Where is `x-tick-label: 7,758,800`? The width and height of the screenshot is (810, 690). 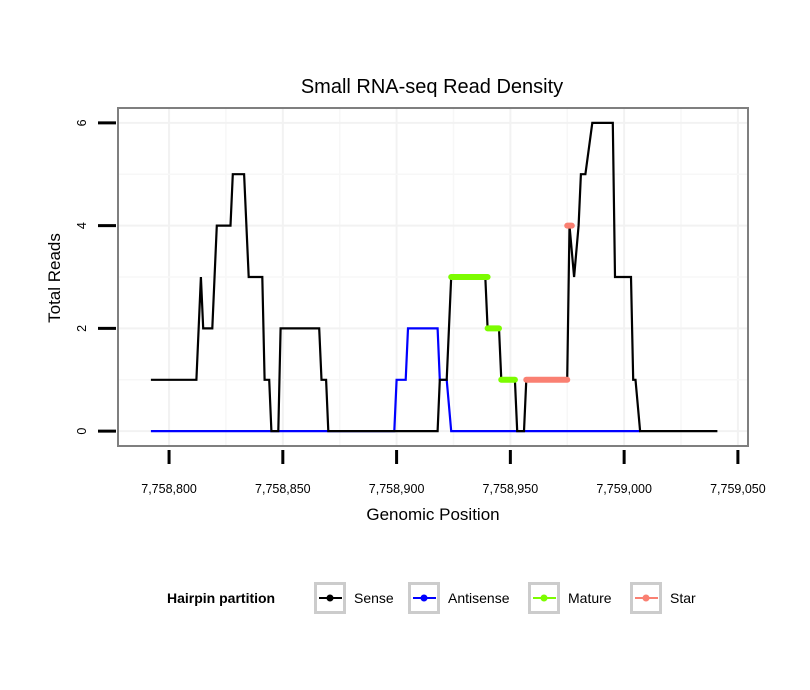
x-tick-label: 7,758,800 is located at coordinates (169, 489).